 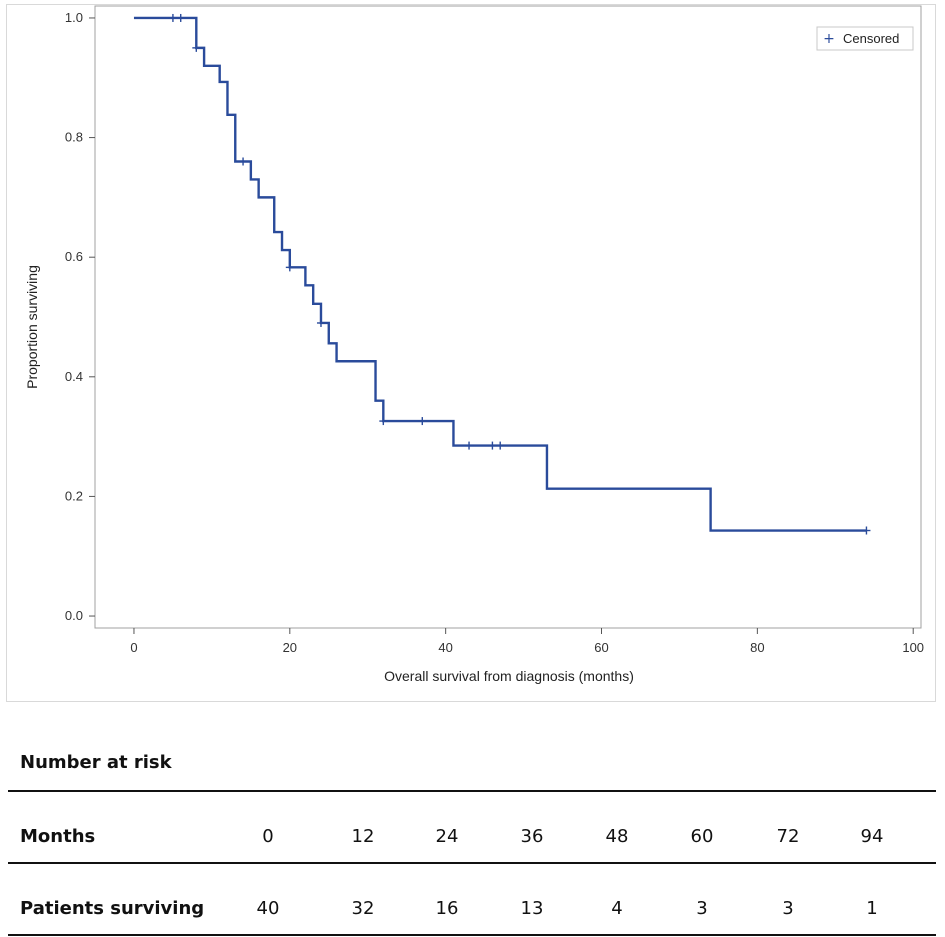 What do you see at coordinates (74, 376) in the screenshot?
I see `y-tick-label: 0.4` at bounding box center [74, 376].